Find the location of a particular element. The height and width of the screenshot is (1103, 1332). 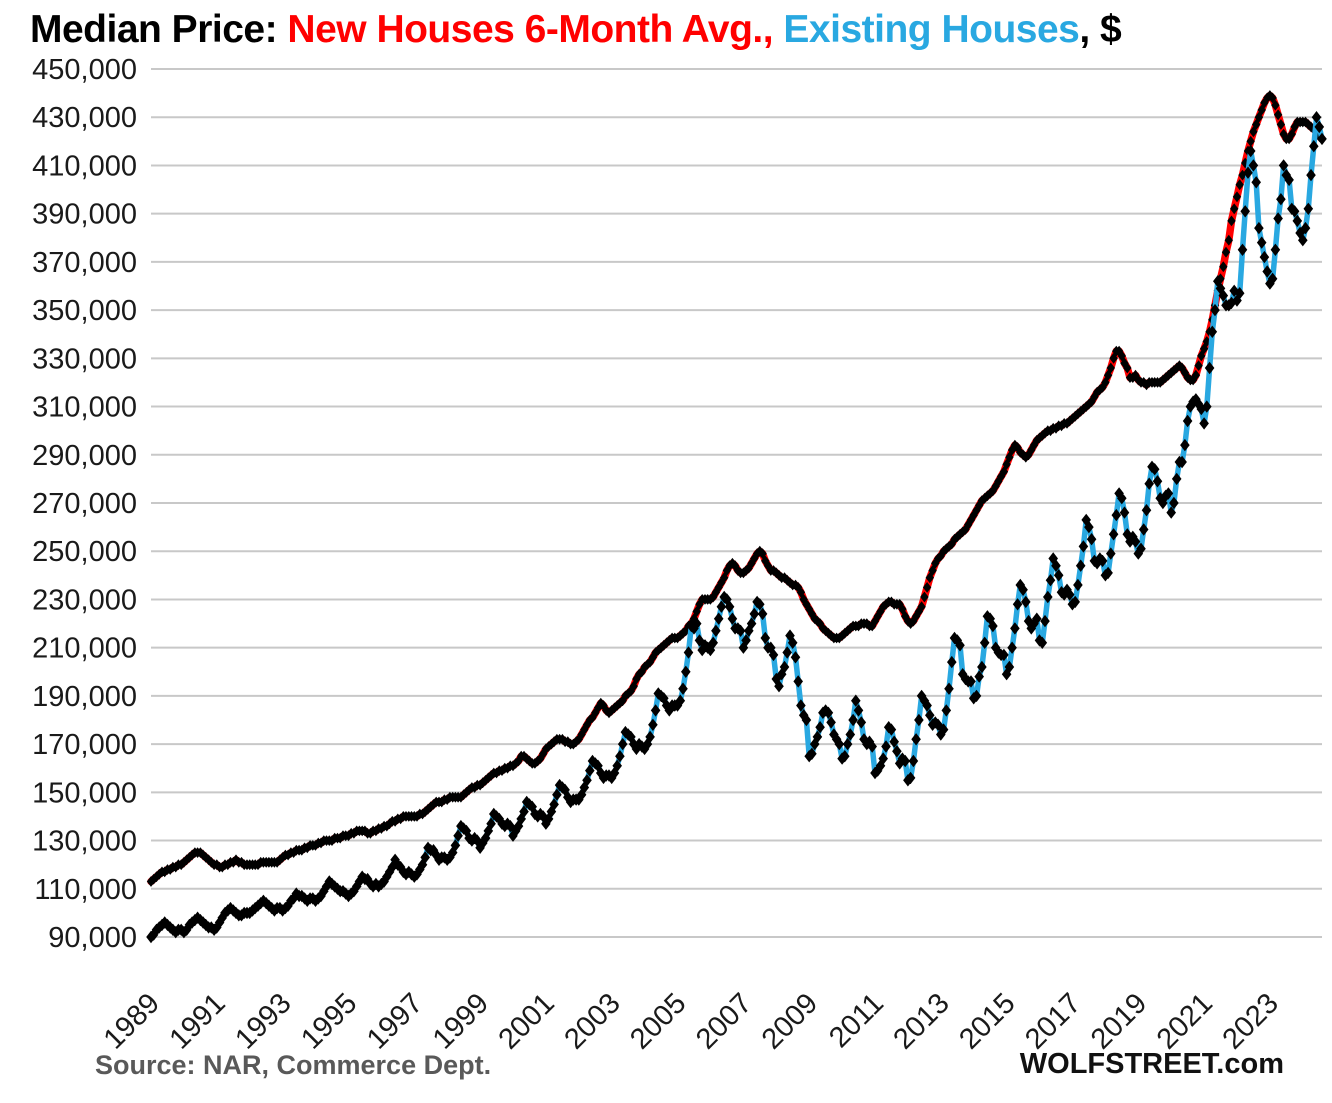

x-tick-label: 1993 is located at coordinates (263, 1021).